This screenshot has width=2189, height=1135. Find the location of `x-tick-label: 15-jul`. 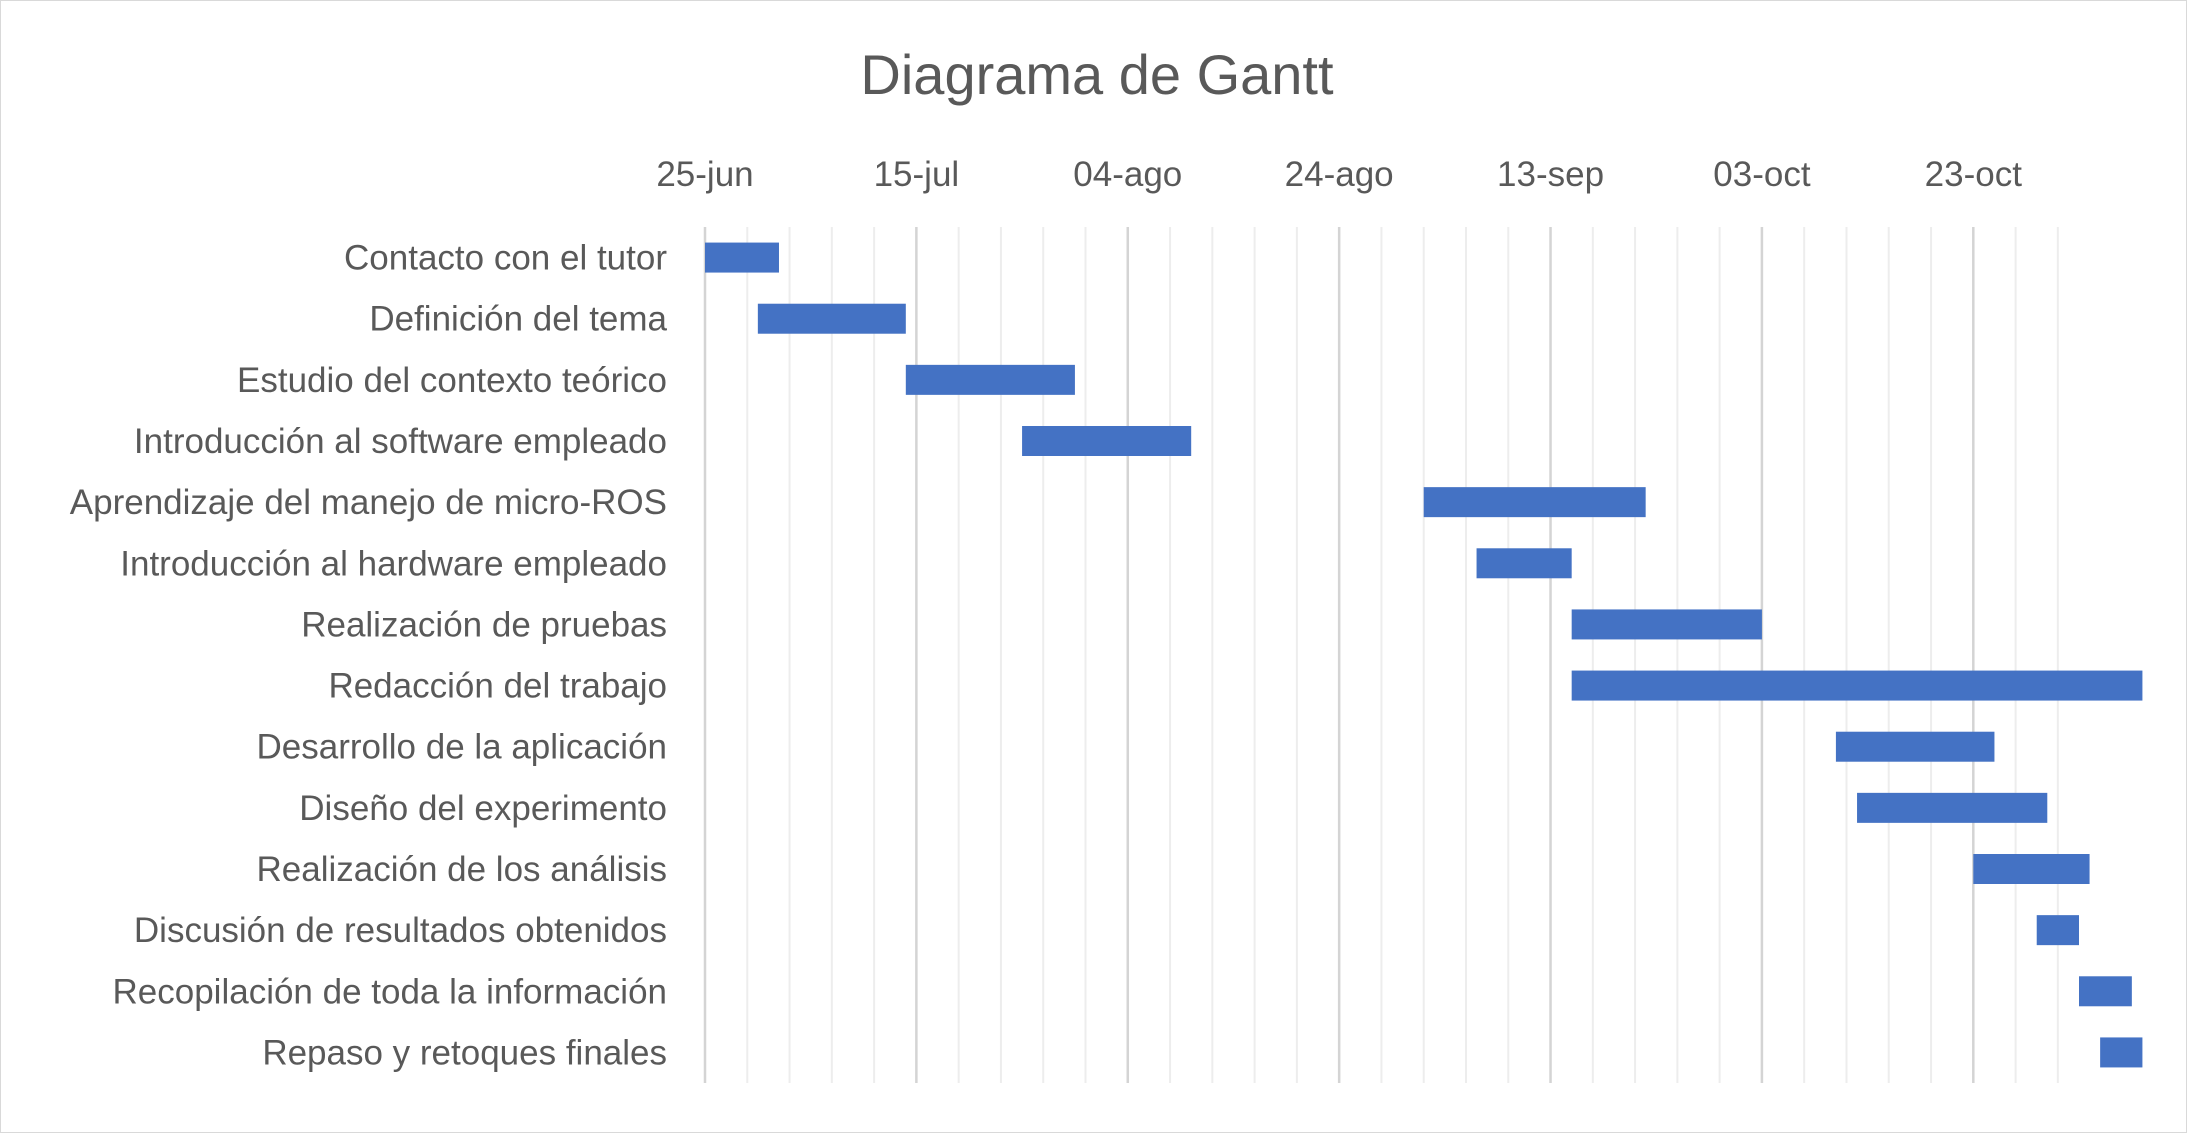

x-tick-label: 15-jul is located at coordinates (917, 174).